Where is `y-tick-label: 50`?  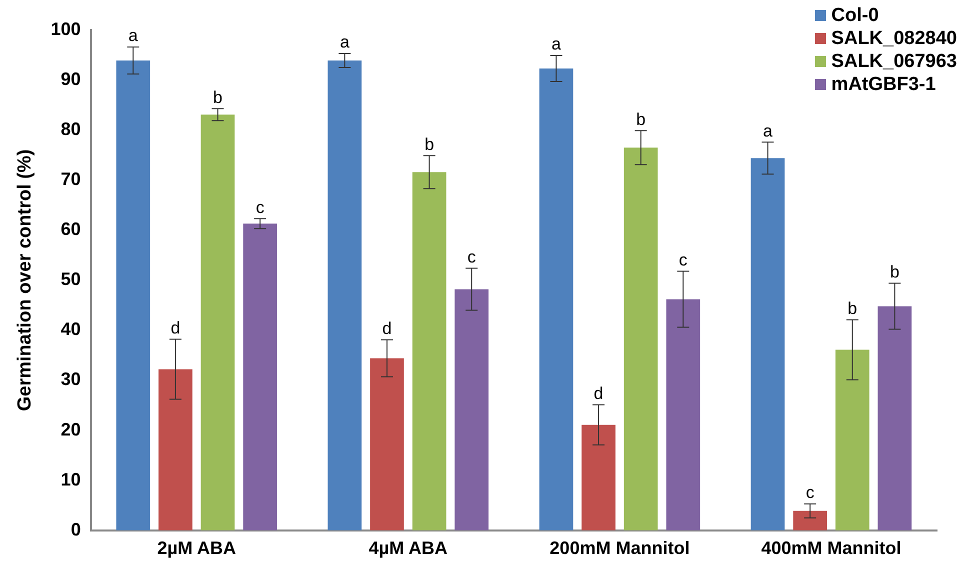 y-tick-label: 50 is located at coordinates (70, 279).